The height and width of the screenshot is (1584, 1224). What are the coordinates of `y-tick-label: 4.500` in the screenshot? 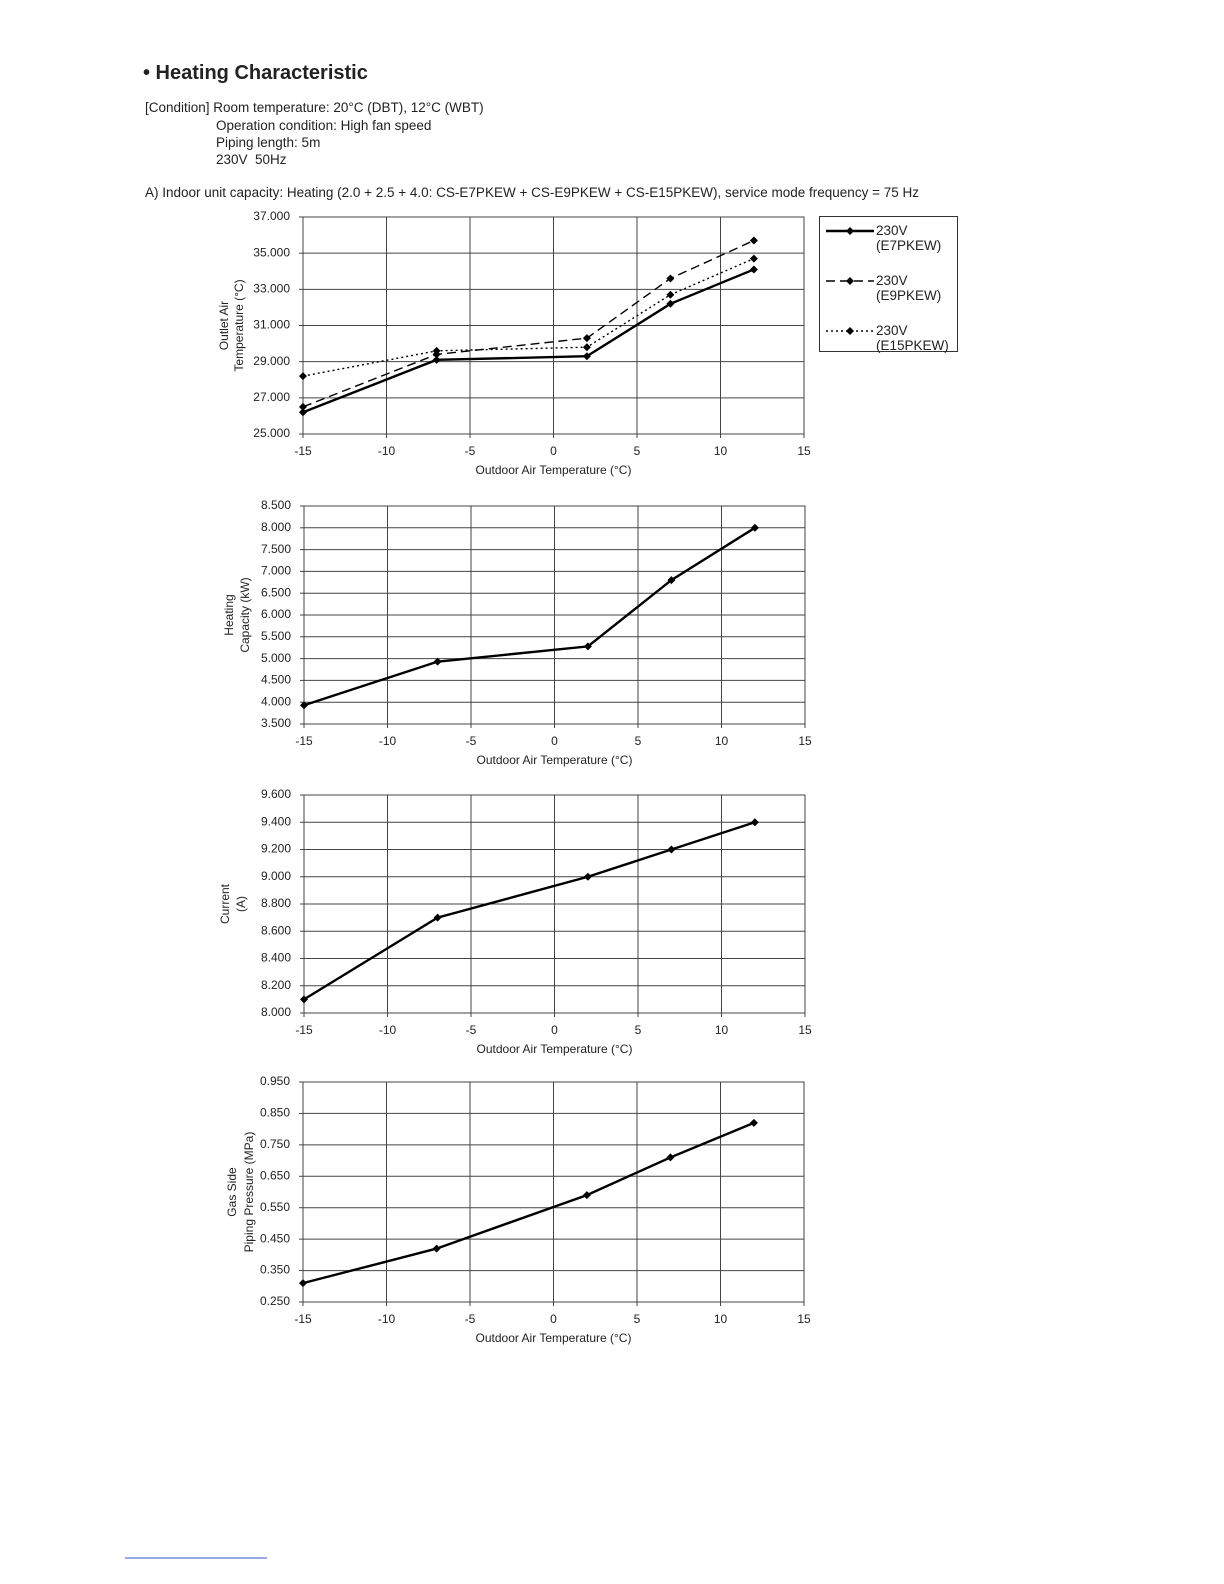 It's located at (276, 680).